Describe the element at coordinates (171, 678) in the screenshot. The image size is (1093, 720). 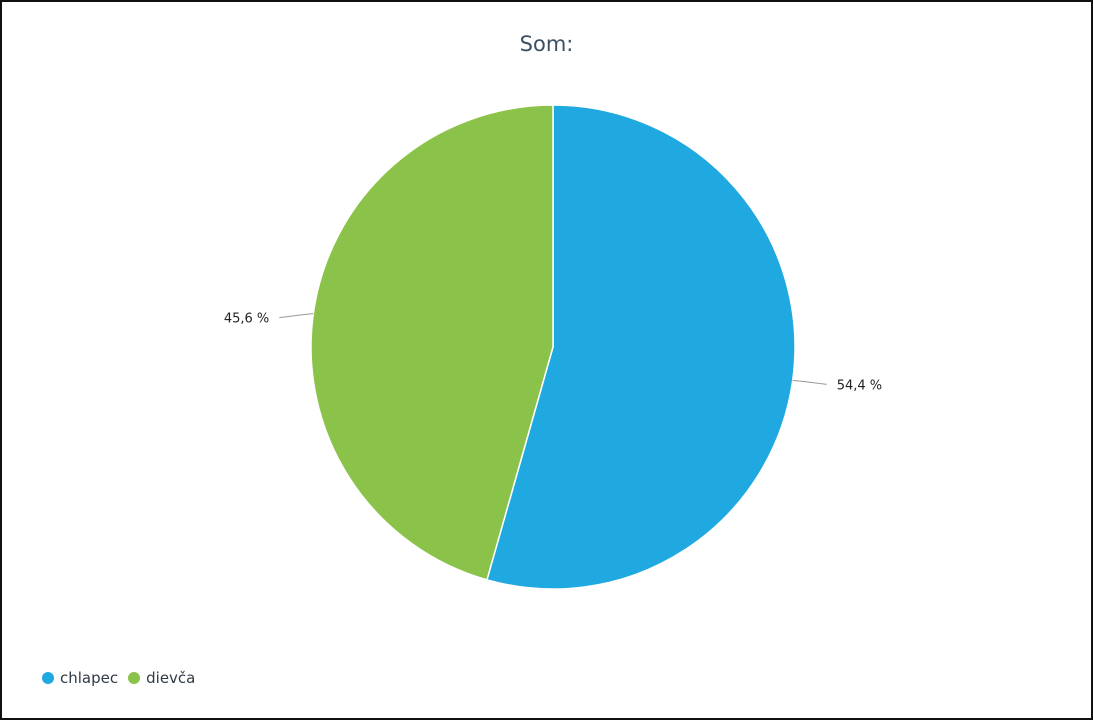
I see `legend-label-dievca: dievča` at that location.